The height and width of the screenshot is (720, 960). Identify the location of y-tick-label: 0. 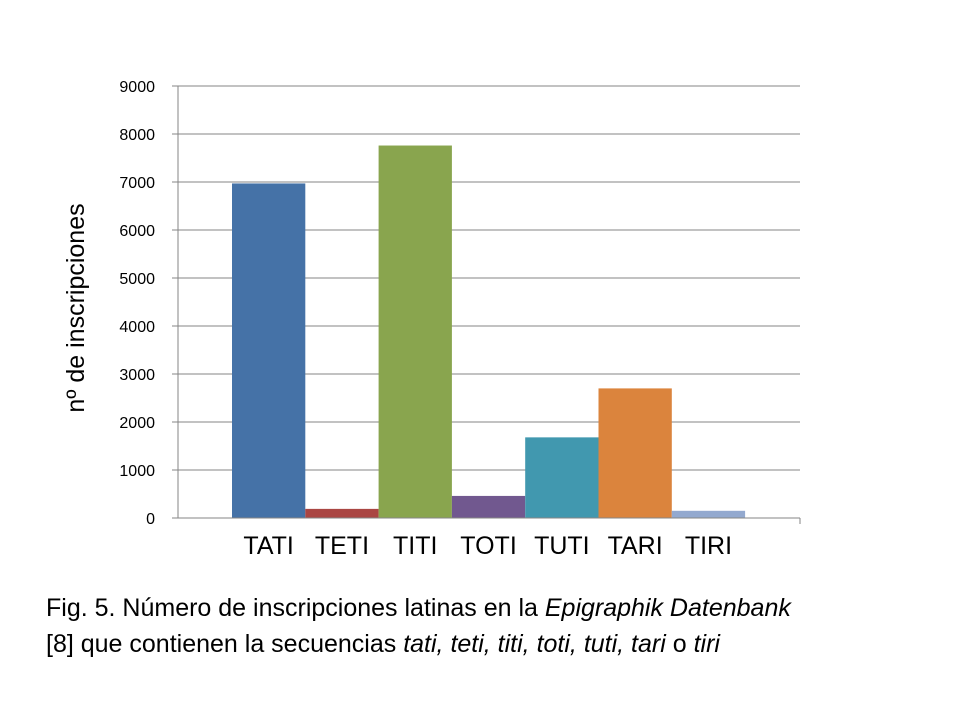
(150, 519).